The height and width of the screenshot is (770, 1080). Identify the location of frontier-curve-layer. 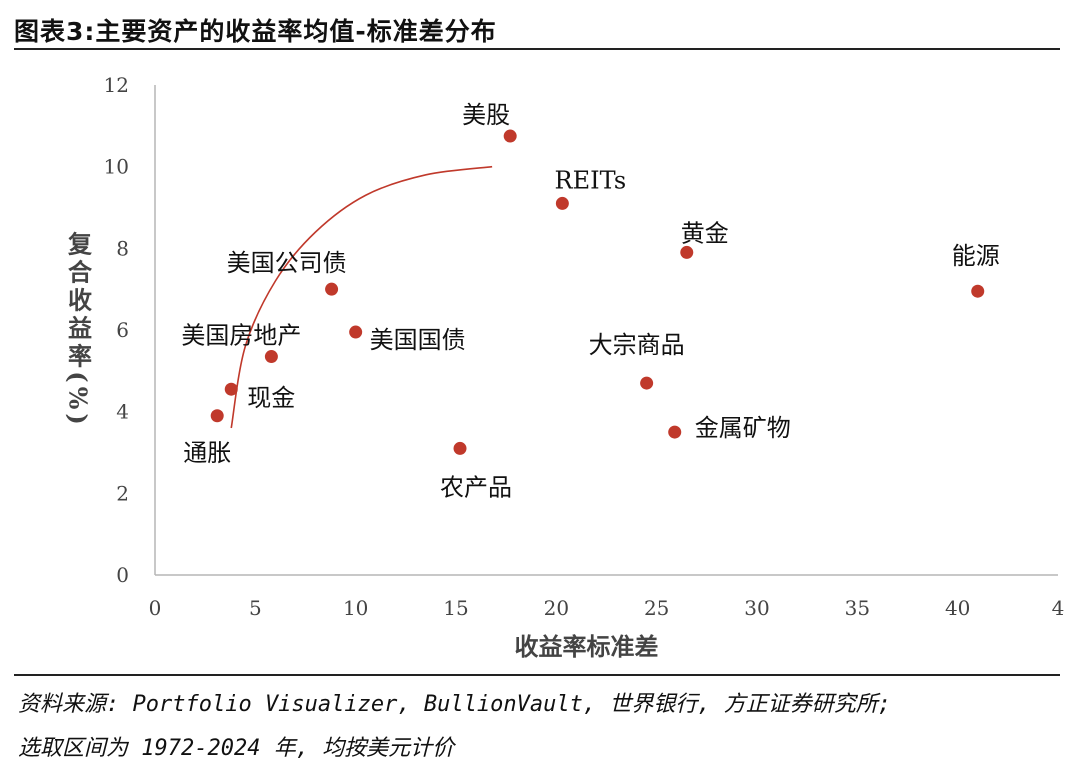
(361, 297).